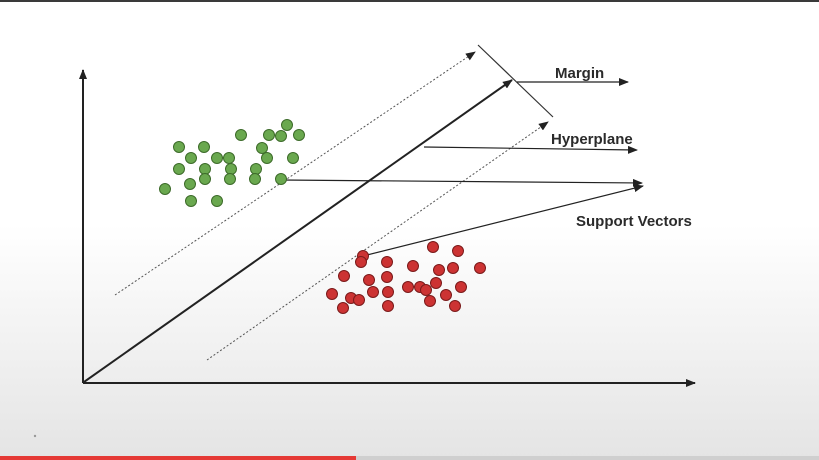 Image resolution: width=819 pixels, height=460 pixels. Describe the element at coordinates (515, 81) in the screenshot. I see `margin-bracket` at that location.